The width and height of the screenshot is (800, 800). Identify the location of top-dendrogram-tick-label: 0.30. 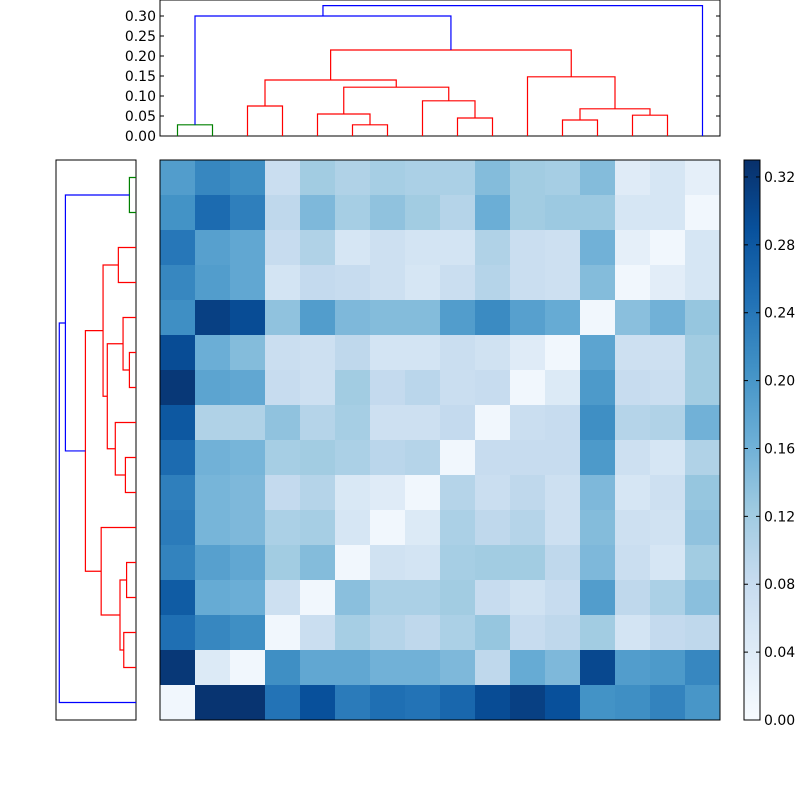
(140, 17).